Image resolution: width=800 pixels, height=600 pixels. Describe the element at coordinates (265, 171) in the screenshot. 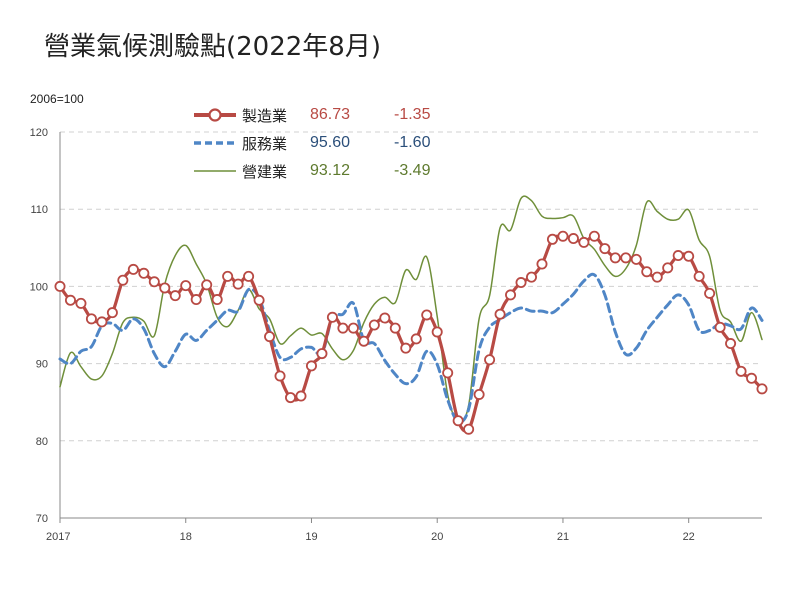

I see `legend-name-construction: 營建業` at that location.